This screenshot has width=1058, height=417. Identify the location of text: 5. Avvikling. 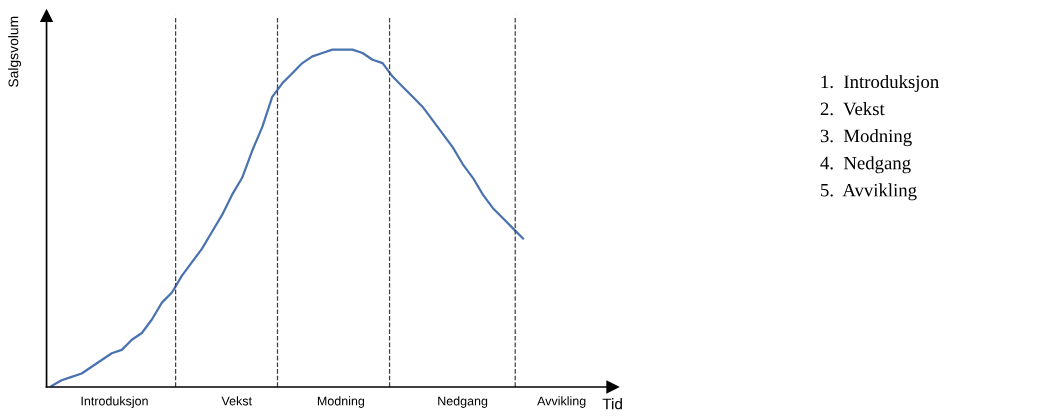
(869, 192).